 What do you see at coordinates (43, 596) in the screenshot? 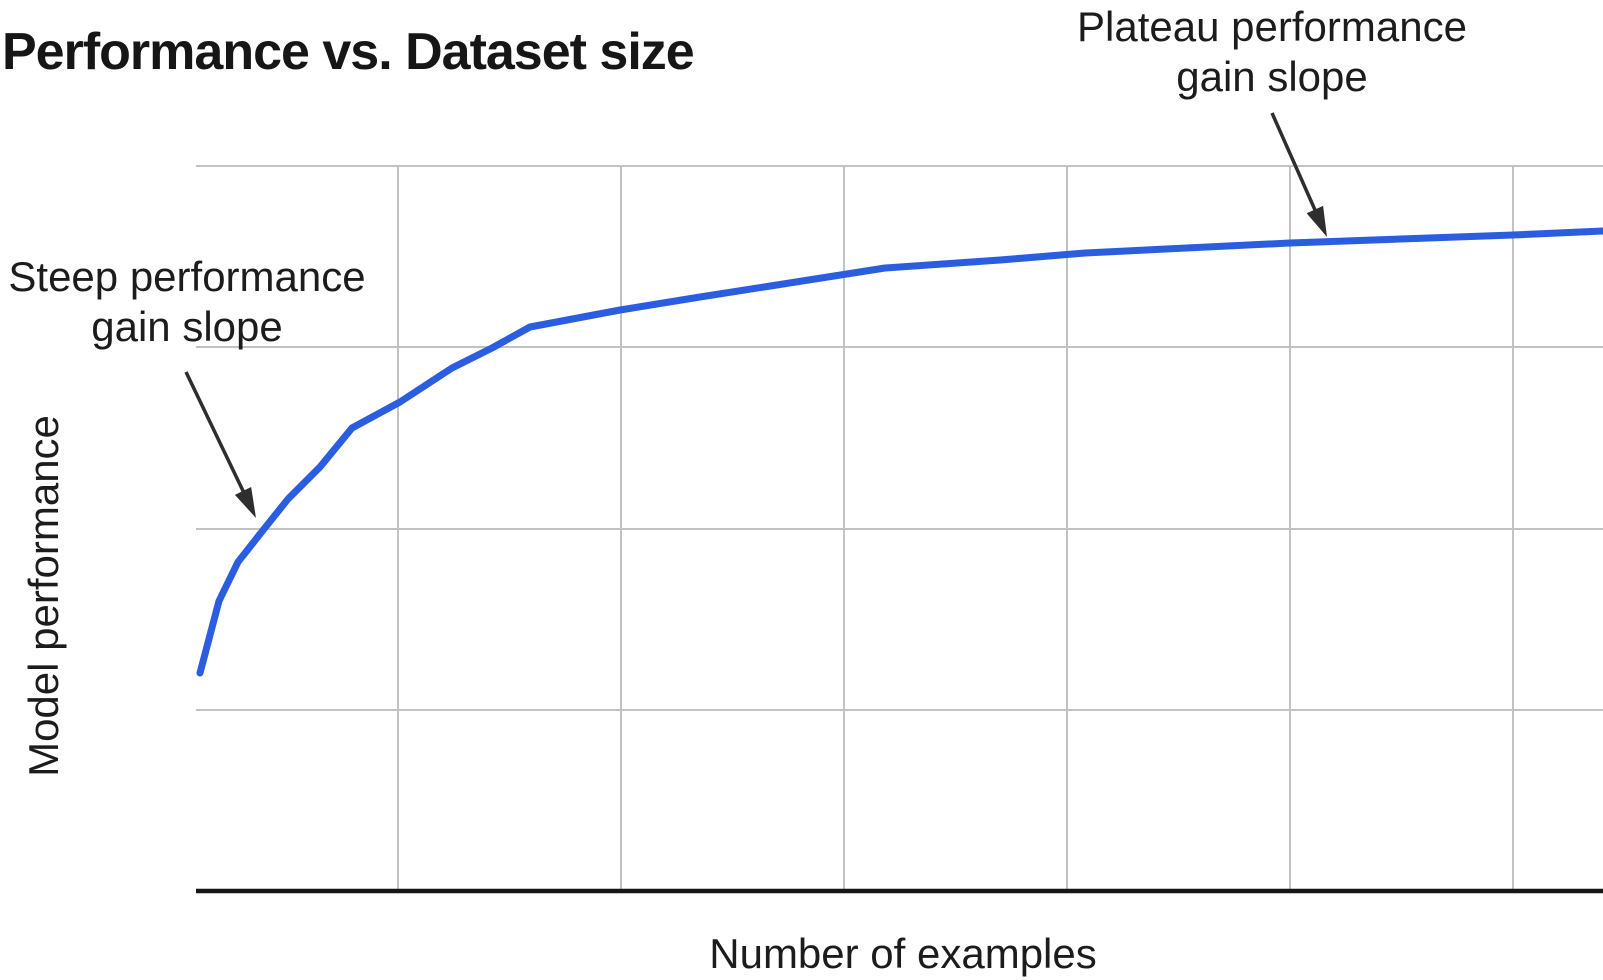
I see `y-axis-label: Model performance` at bounding box center [43, 596].